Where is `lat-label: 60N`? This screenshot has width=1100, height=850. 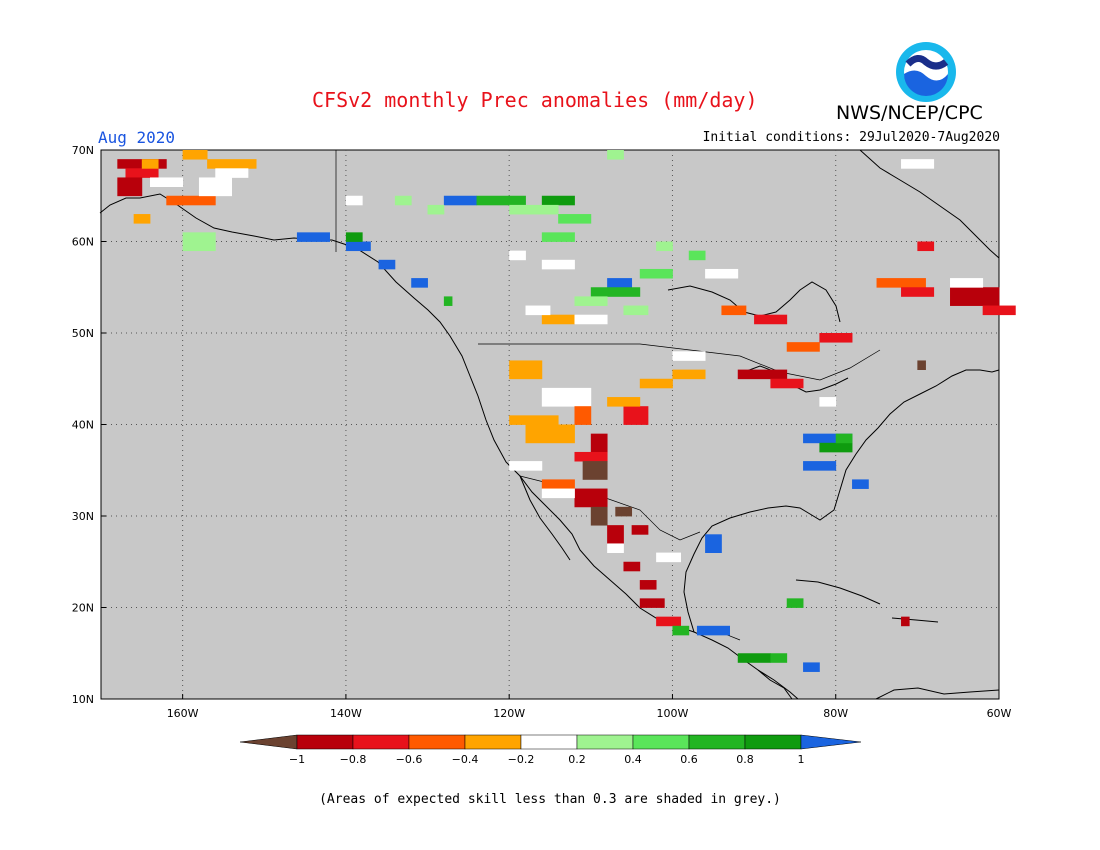 lat-label: 60N is located at coordinates (83, 242).